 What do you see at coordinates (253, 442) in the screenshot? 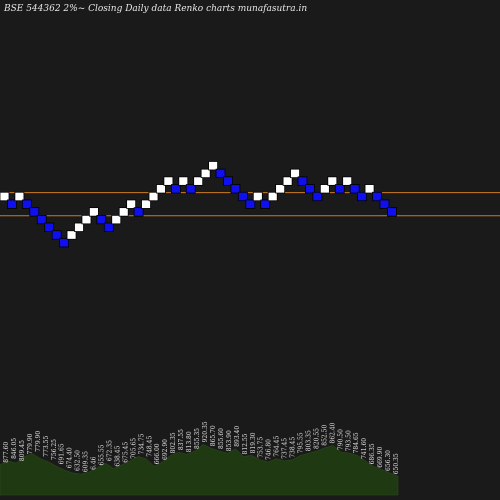
I see `volume-label: 819.30` at bounding box center [253, 442].